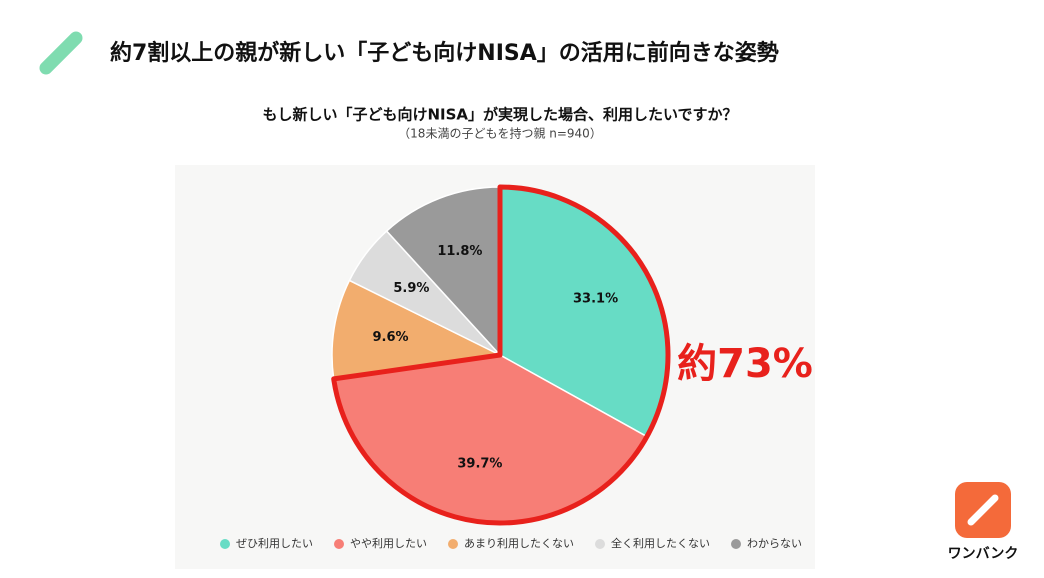 This screenshot has width=1044, height=578. What do you see at coordinates (499, 115) in the screenshot?
I see `chart-title: もし新しい「子ども向けNISA」が実現した場合、利用したいですか？` at bounding box center [499, 115].